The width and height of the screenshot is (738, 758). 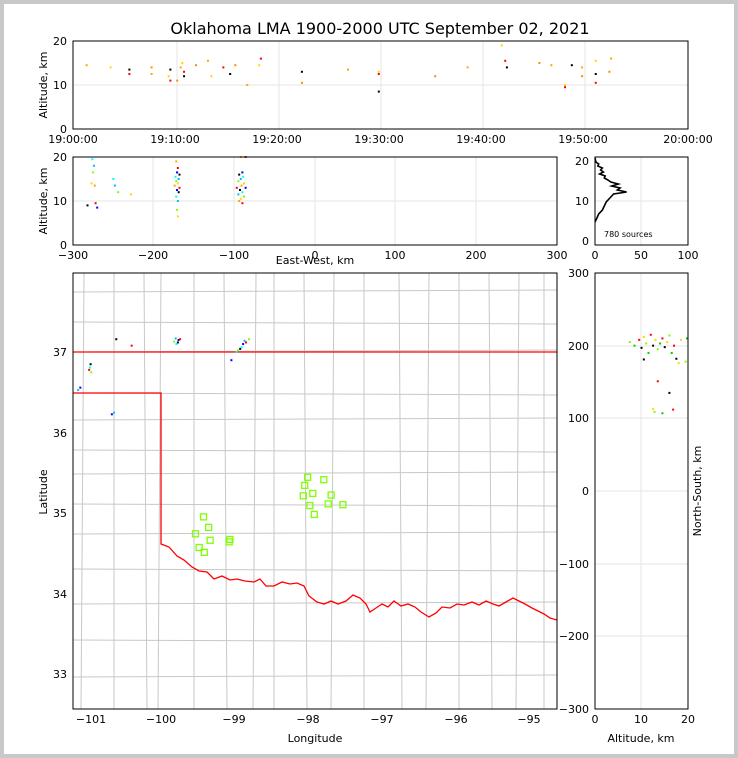 What do you see at coordinates (315, 260) in the screenshot?
I see `ew-height-xlabel: East-West, km` at bounding box center [315, 260].